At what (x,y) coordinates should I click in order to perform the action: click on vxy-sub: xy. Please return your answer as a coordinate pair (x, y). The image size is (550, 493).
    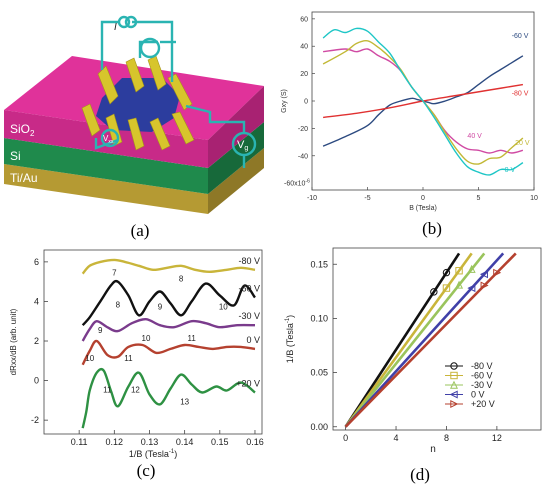
    Looking at the image, I should click on (152, 52).